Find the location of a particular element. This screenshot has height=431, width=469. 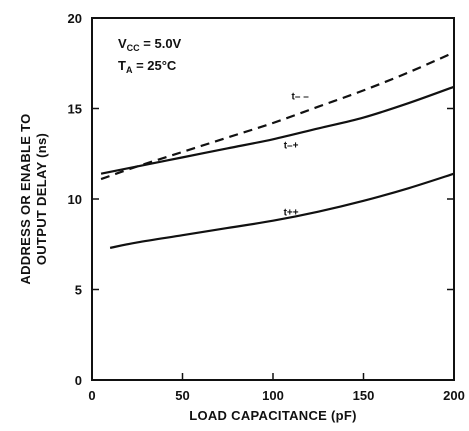

x-tick-label: 200 is located at coordinates (454, 395).